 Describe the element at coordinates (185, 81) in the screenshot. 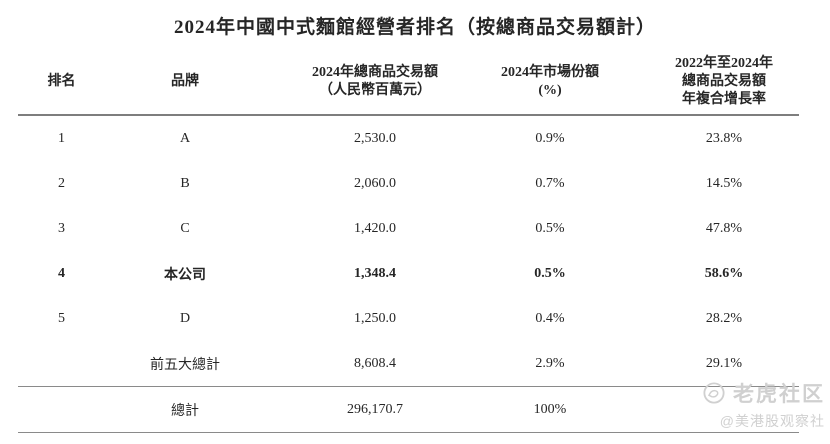

I see `header-brand: 品牌` at that location.